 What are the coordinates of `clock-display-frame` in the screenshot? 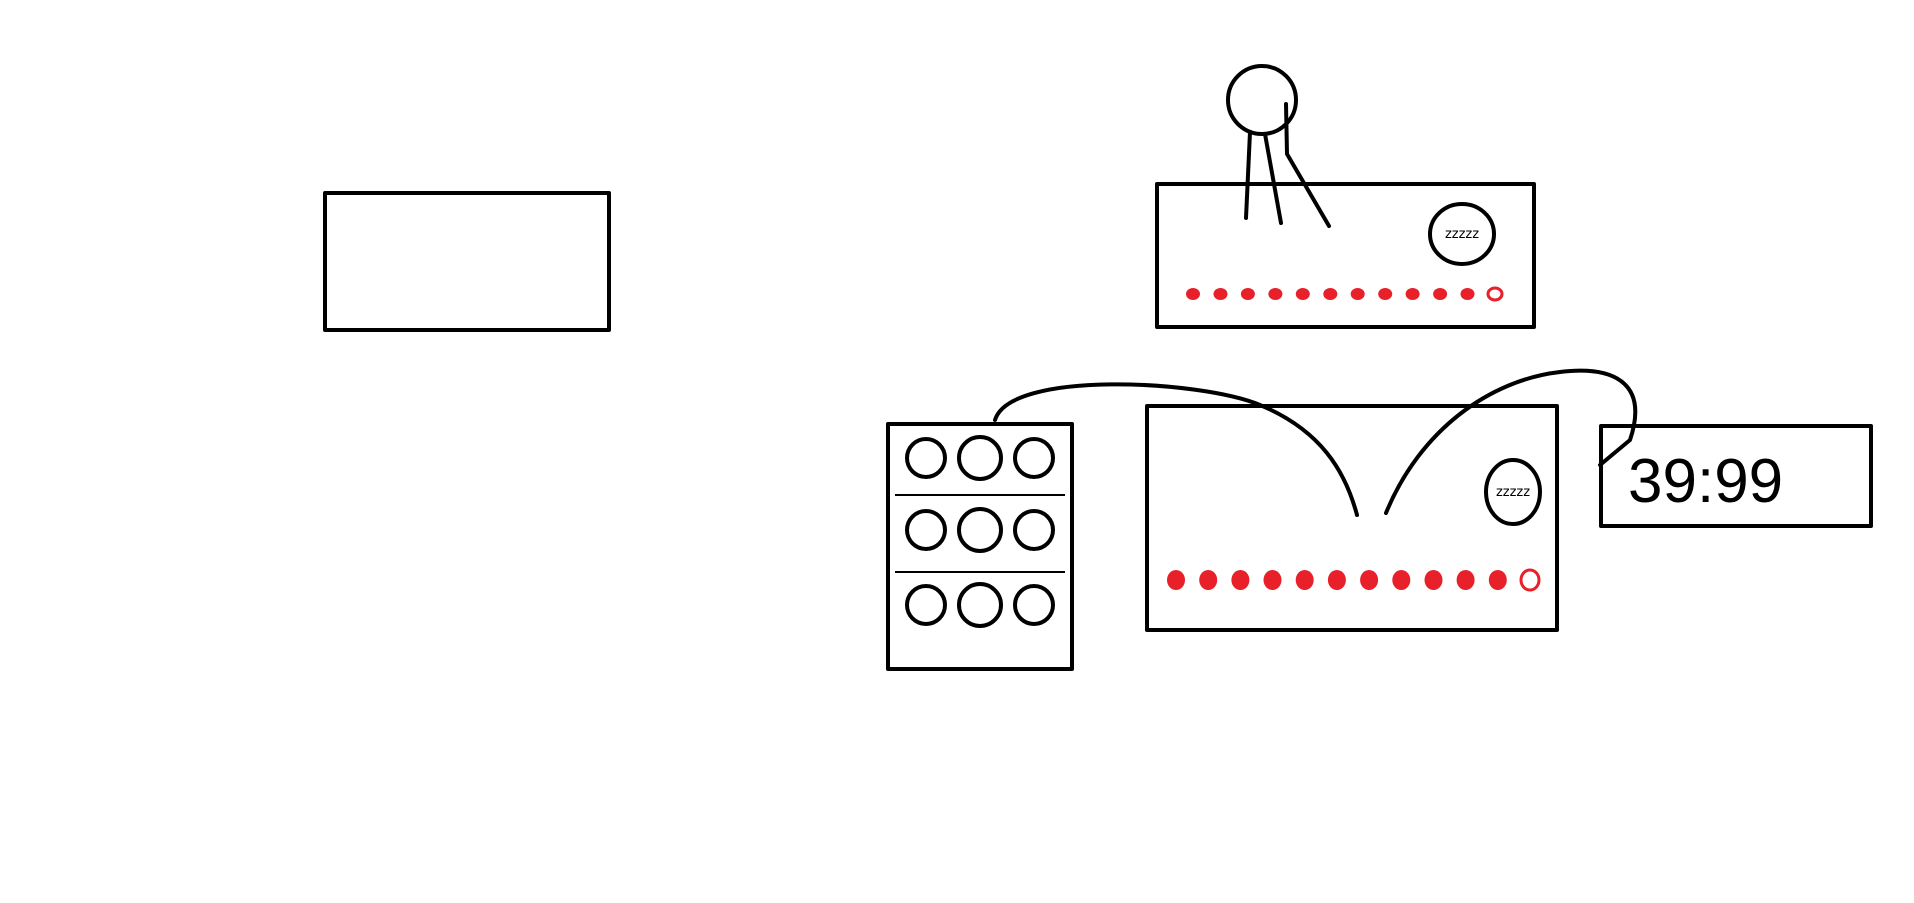 It's located at (1736, 476).